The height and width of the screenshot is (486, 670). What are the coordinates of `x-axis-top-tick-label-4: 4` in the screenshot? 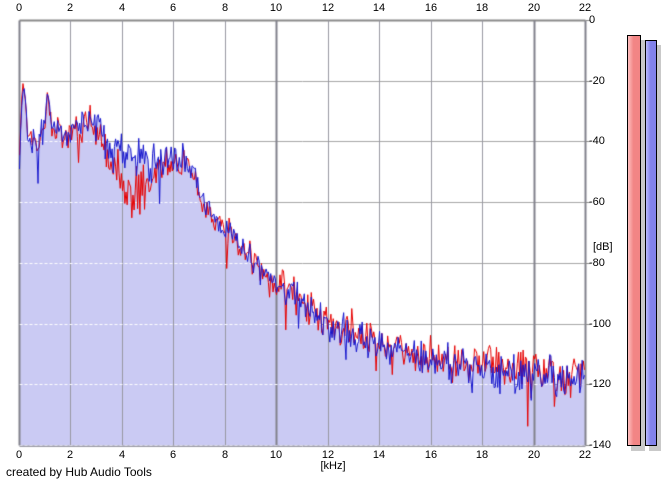 It's located at (122, 8).